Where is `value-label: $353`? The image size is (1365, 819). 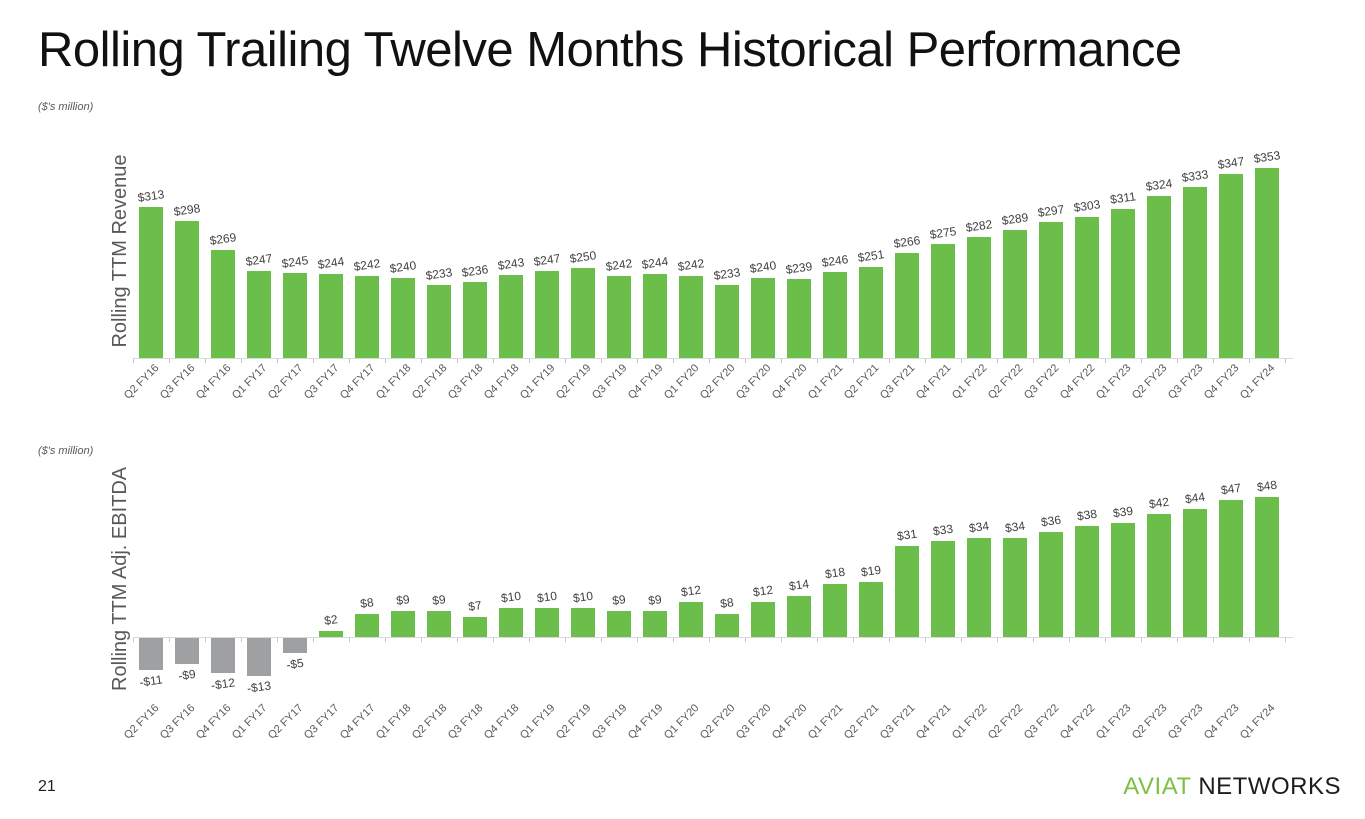
value-label: $353 is located at coordinates (1267, 157).